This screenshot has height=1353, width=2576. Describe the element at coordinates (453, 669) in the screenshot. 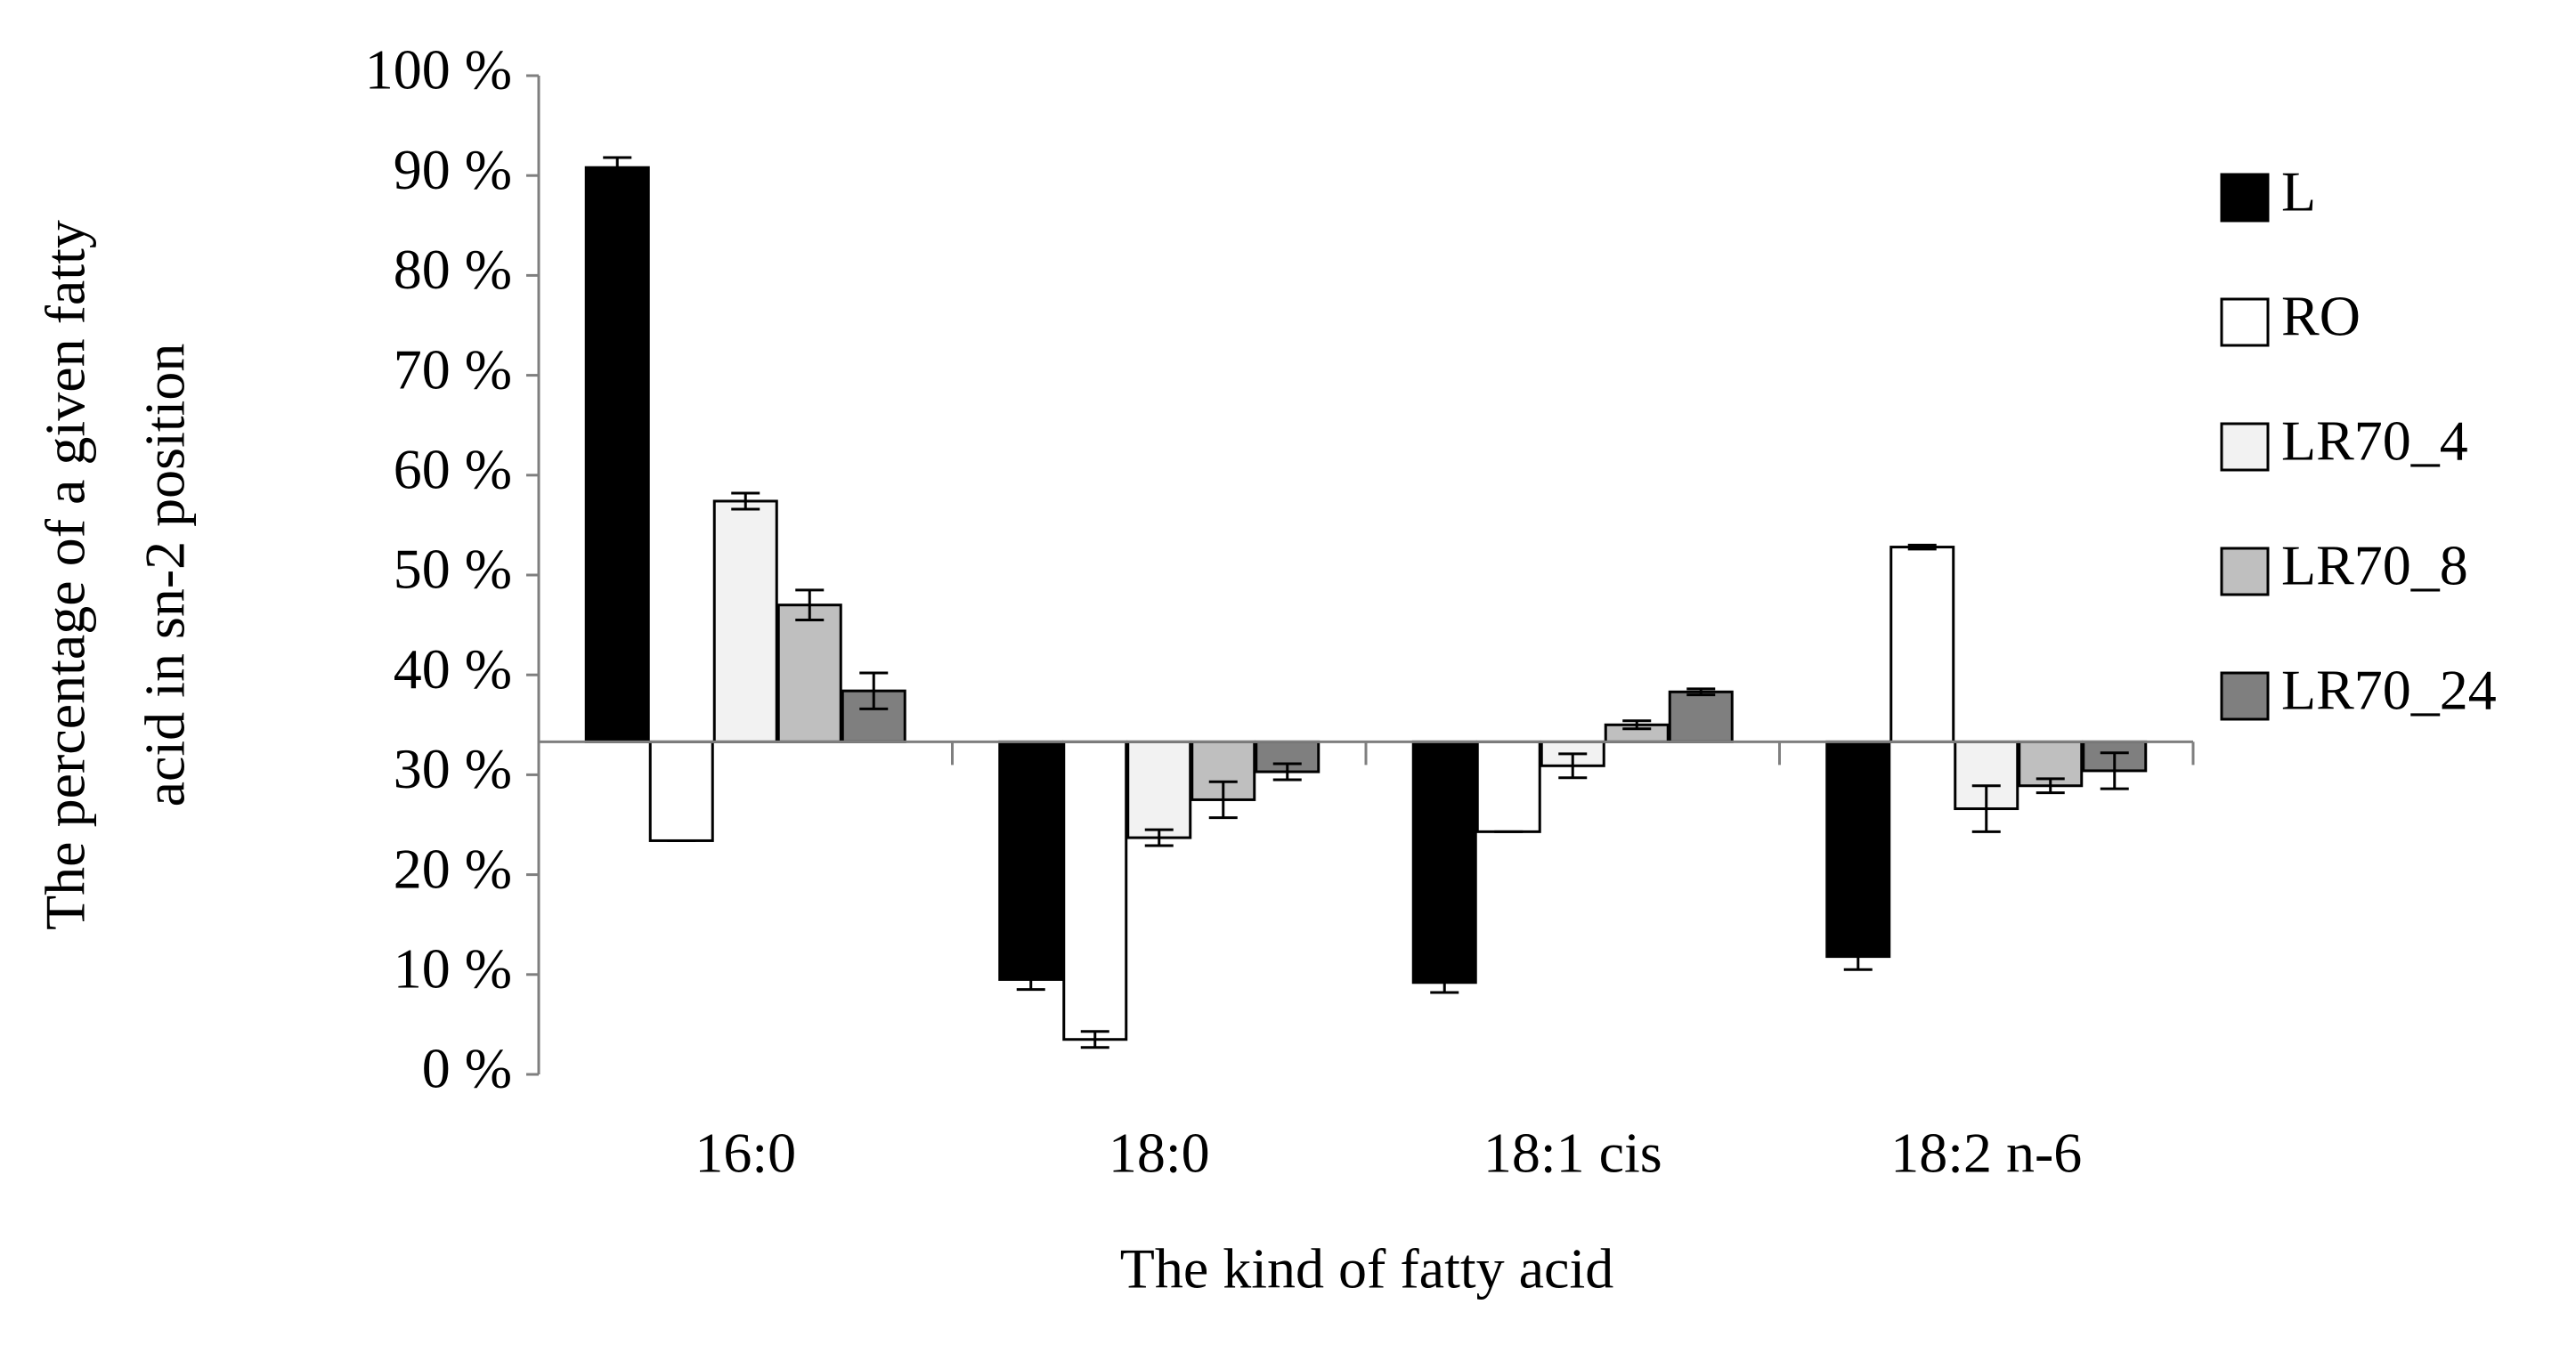

I see `y-tick-label: 40 %` at that location.